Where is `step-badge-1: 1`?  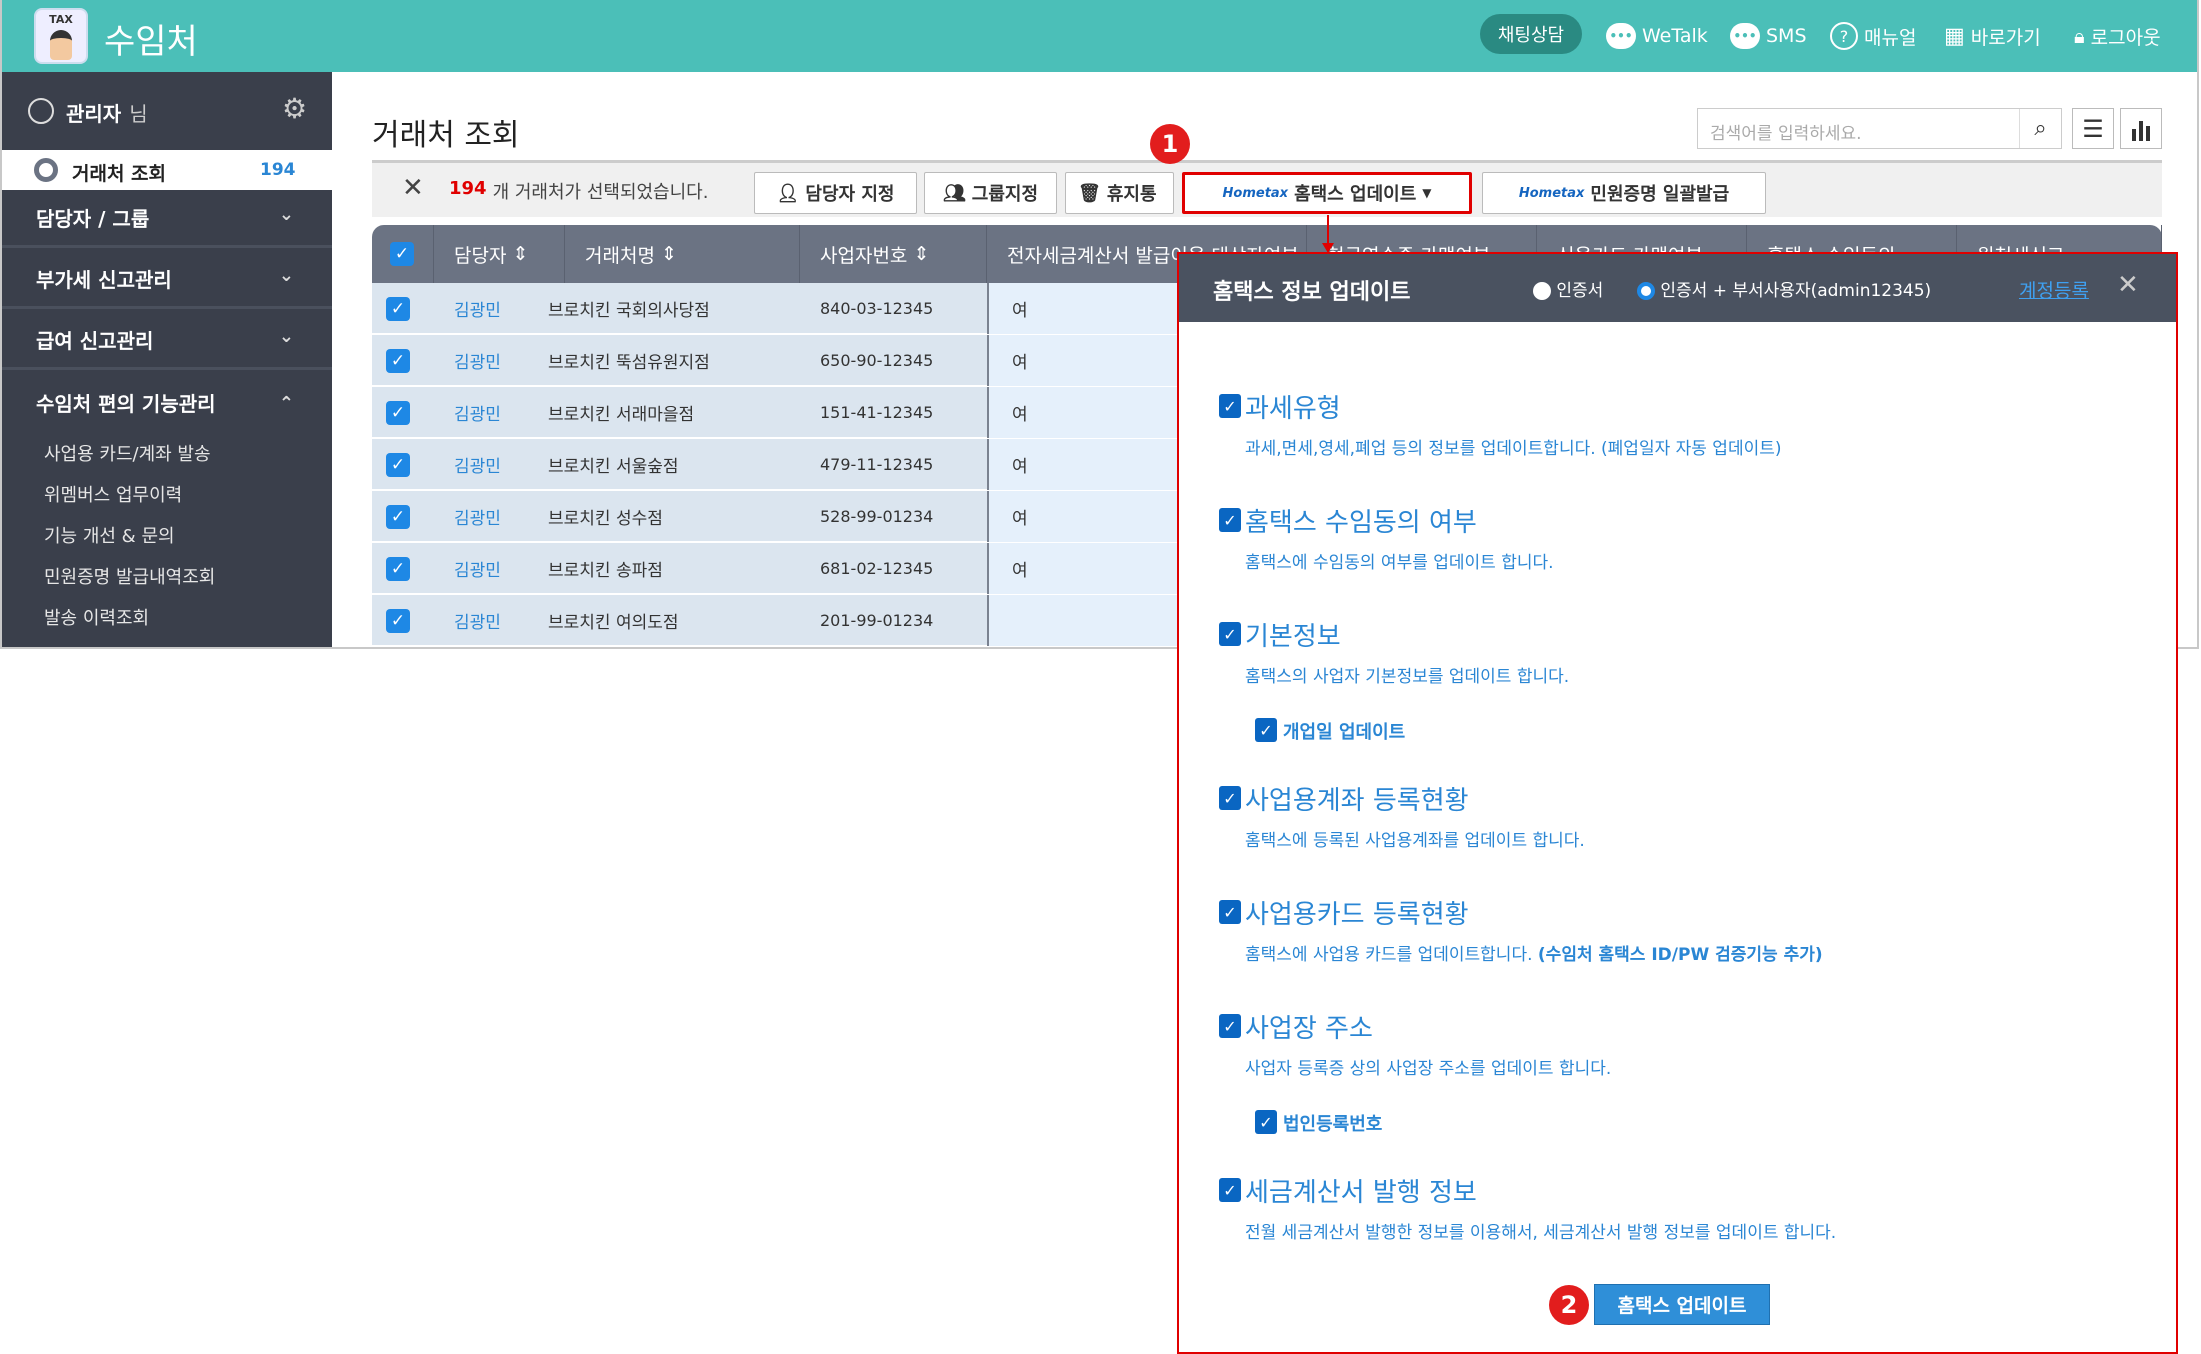
step-badge-1: 1 is located at coordinates (1170, 144).